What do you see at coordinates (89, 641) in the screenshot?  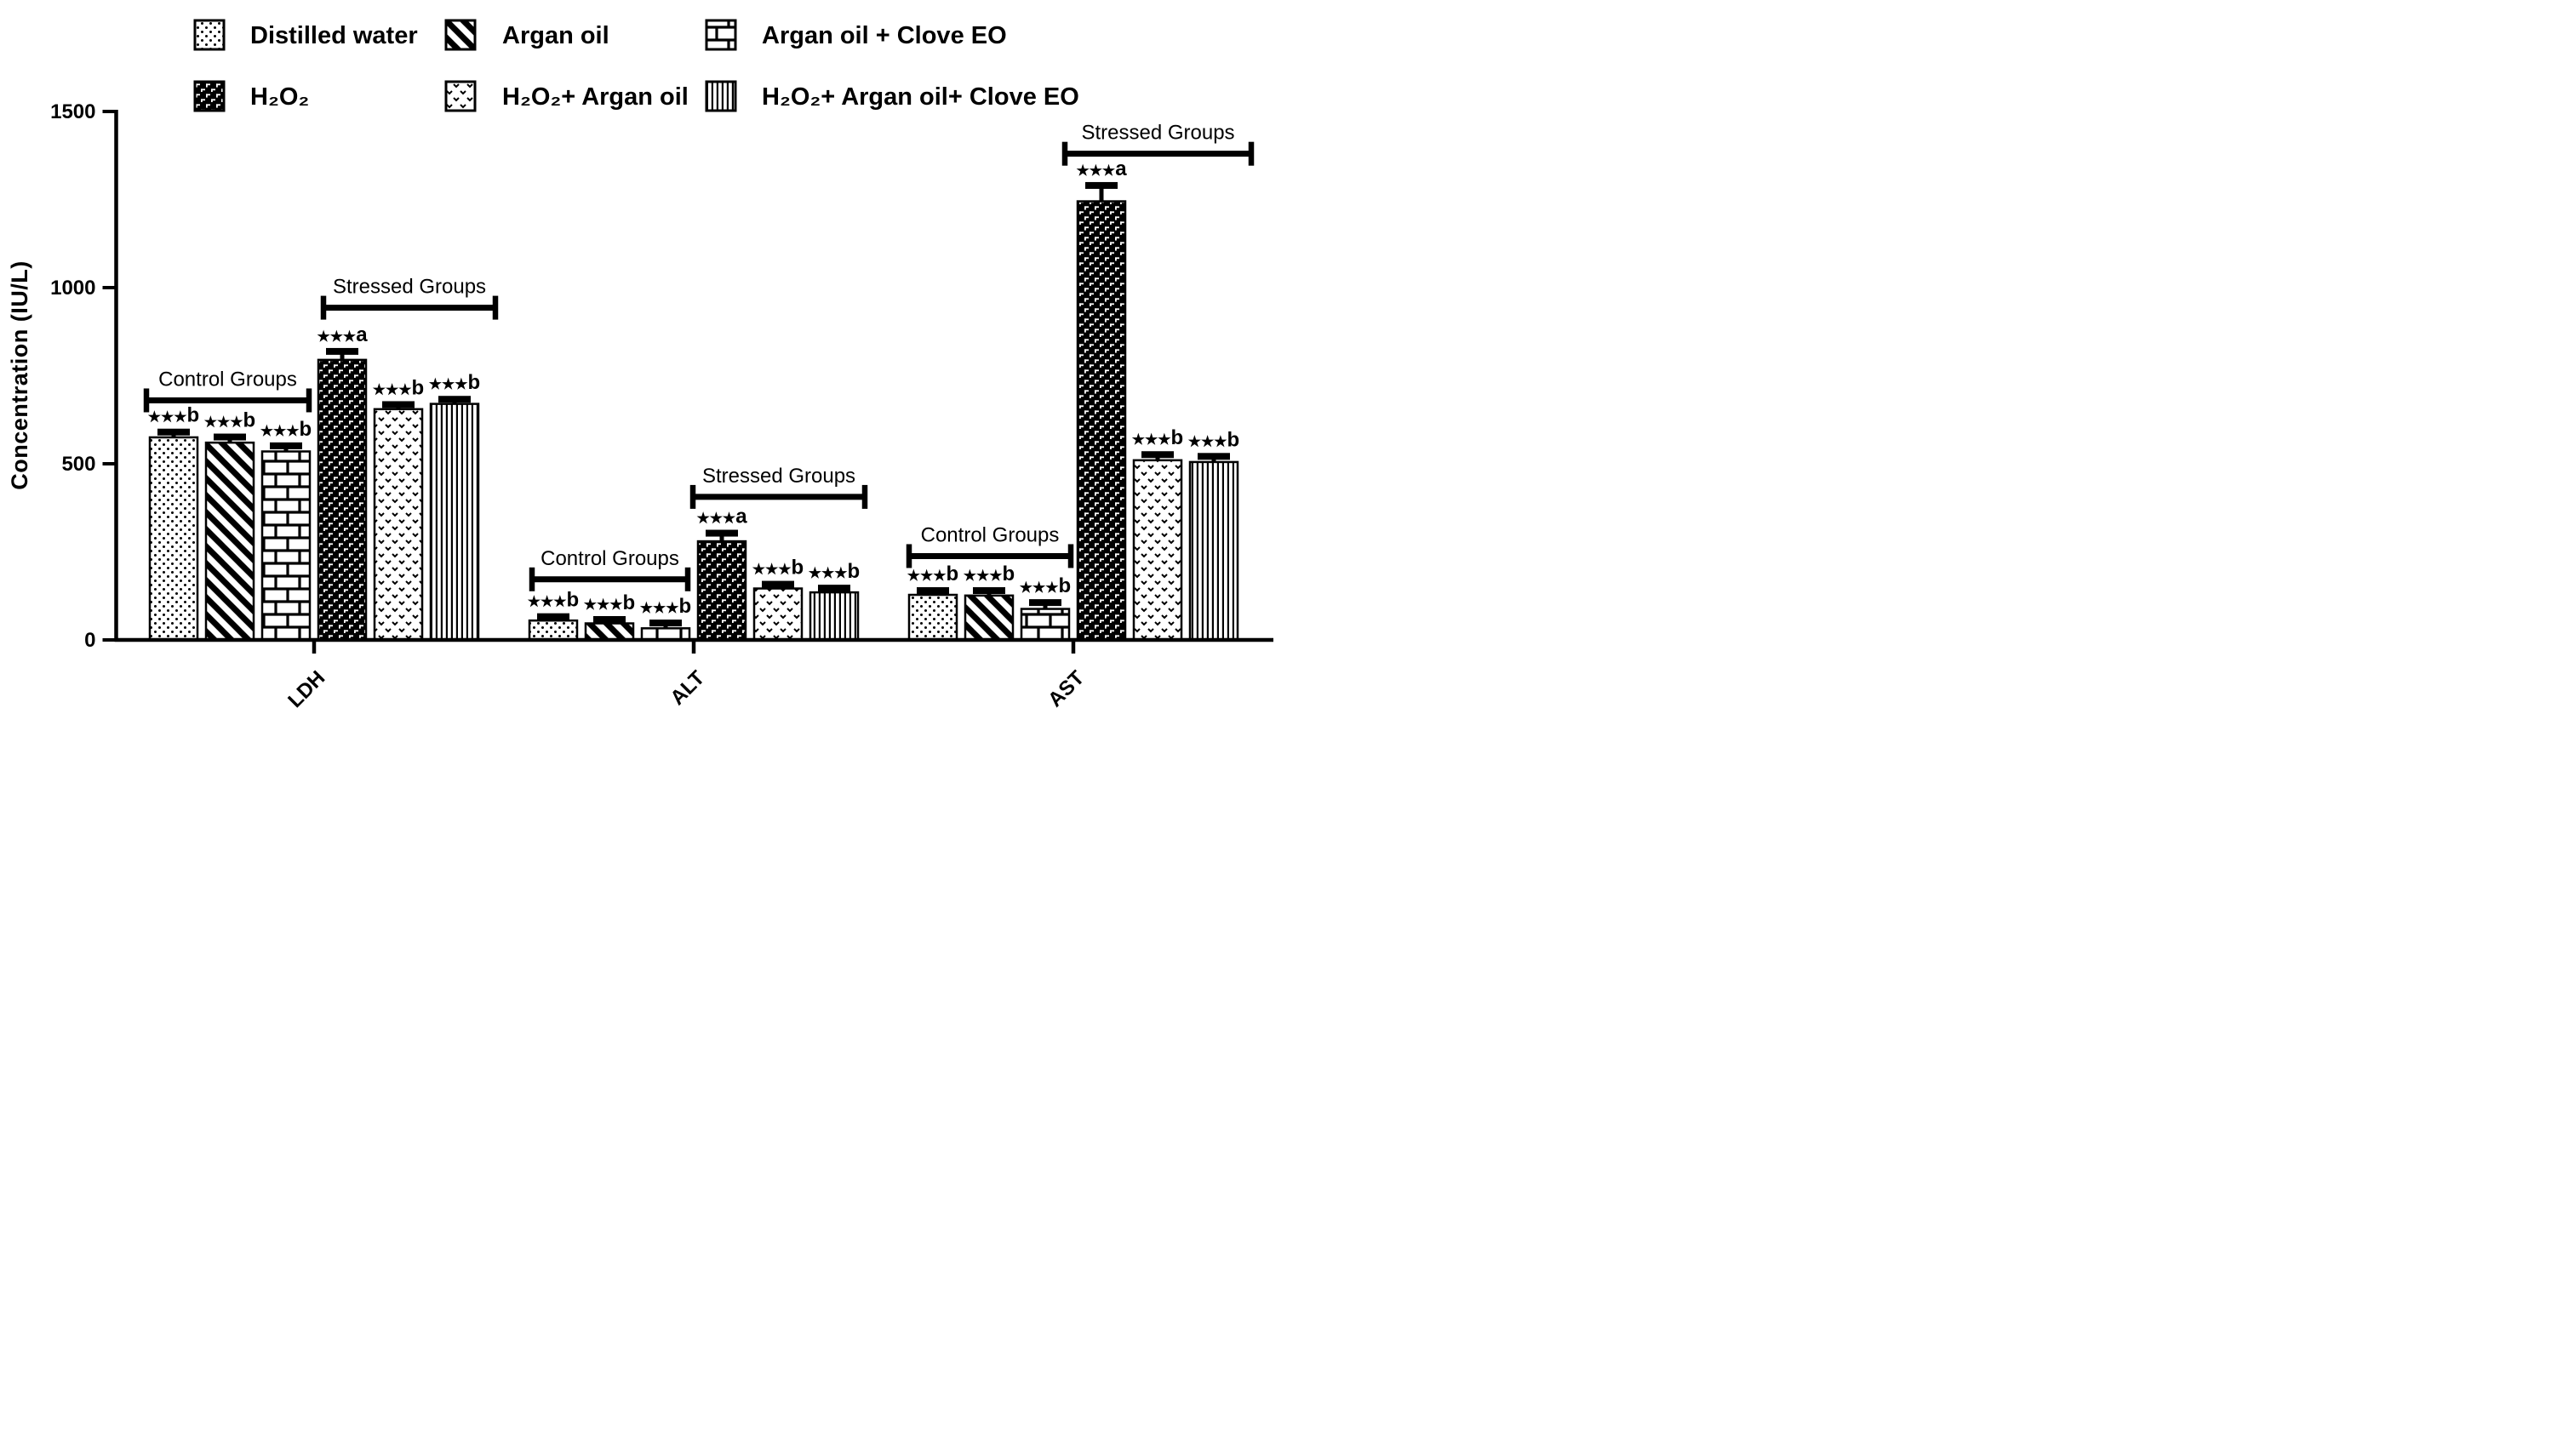 I see `y-tick-label: 0` at bounding box center [89, 641].